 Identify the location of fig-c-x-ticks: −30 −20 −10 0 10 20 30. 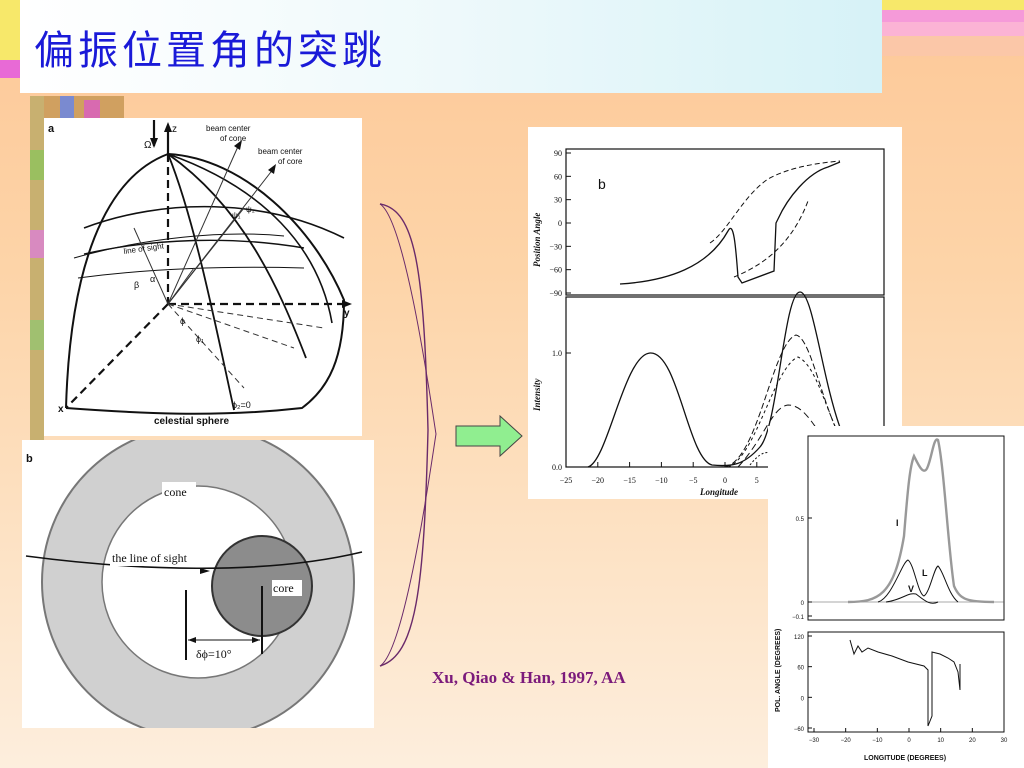
(908, 736).